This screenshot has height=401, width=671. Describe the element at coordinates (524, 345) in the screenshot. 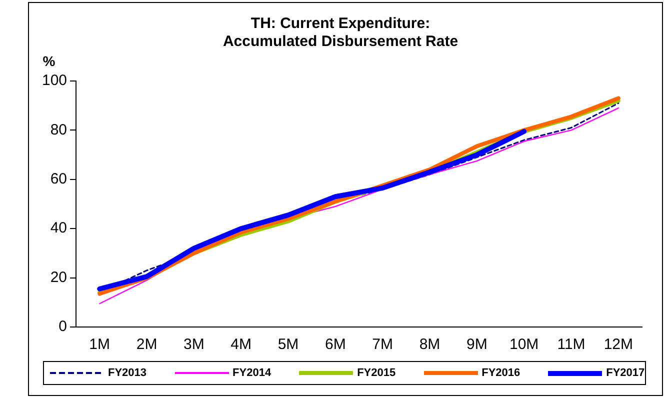

I see `x-tick-label: 10M` at that location.